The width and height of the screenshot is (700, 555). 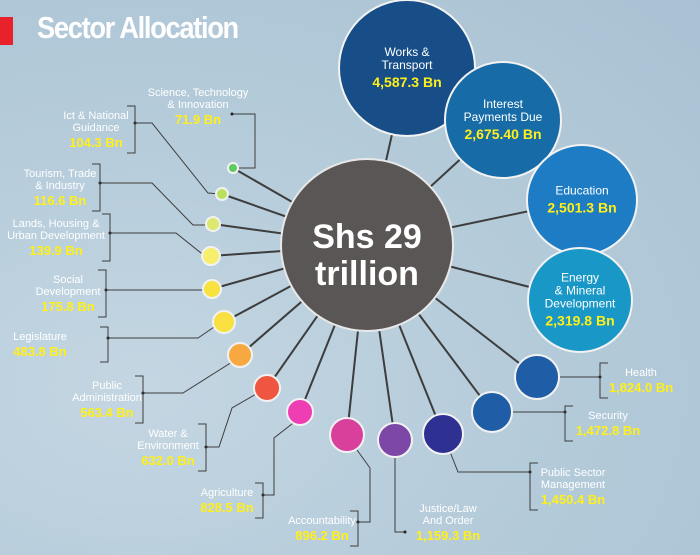 What do you see at coordinates (573, 485) in the screenshot?
I see `sector-name: Management` at bounding box center [573, 485].